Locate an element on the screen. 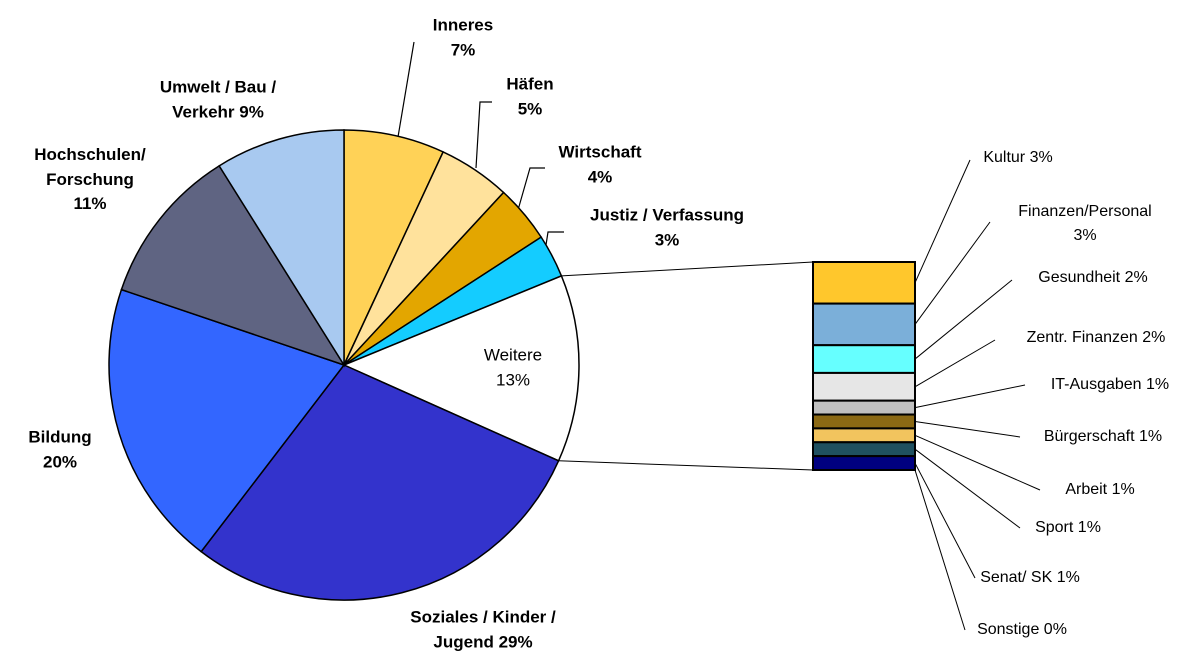 The height and width of the screenshot is (655, 1196). pie-label: Soziales / Kinder / Jugend 29% is located at coordinates (483, 629).